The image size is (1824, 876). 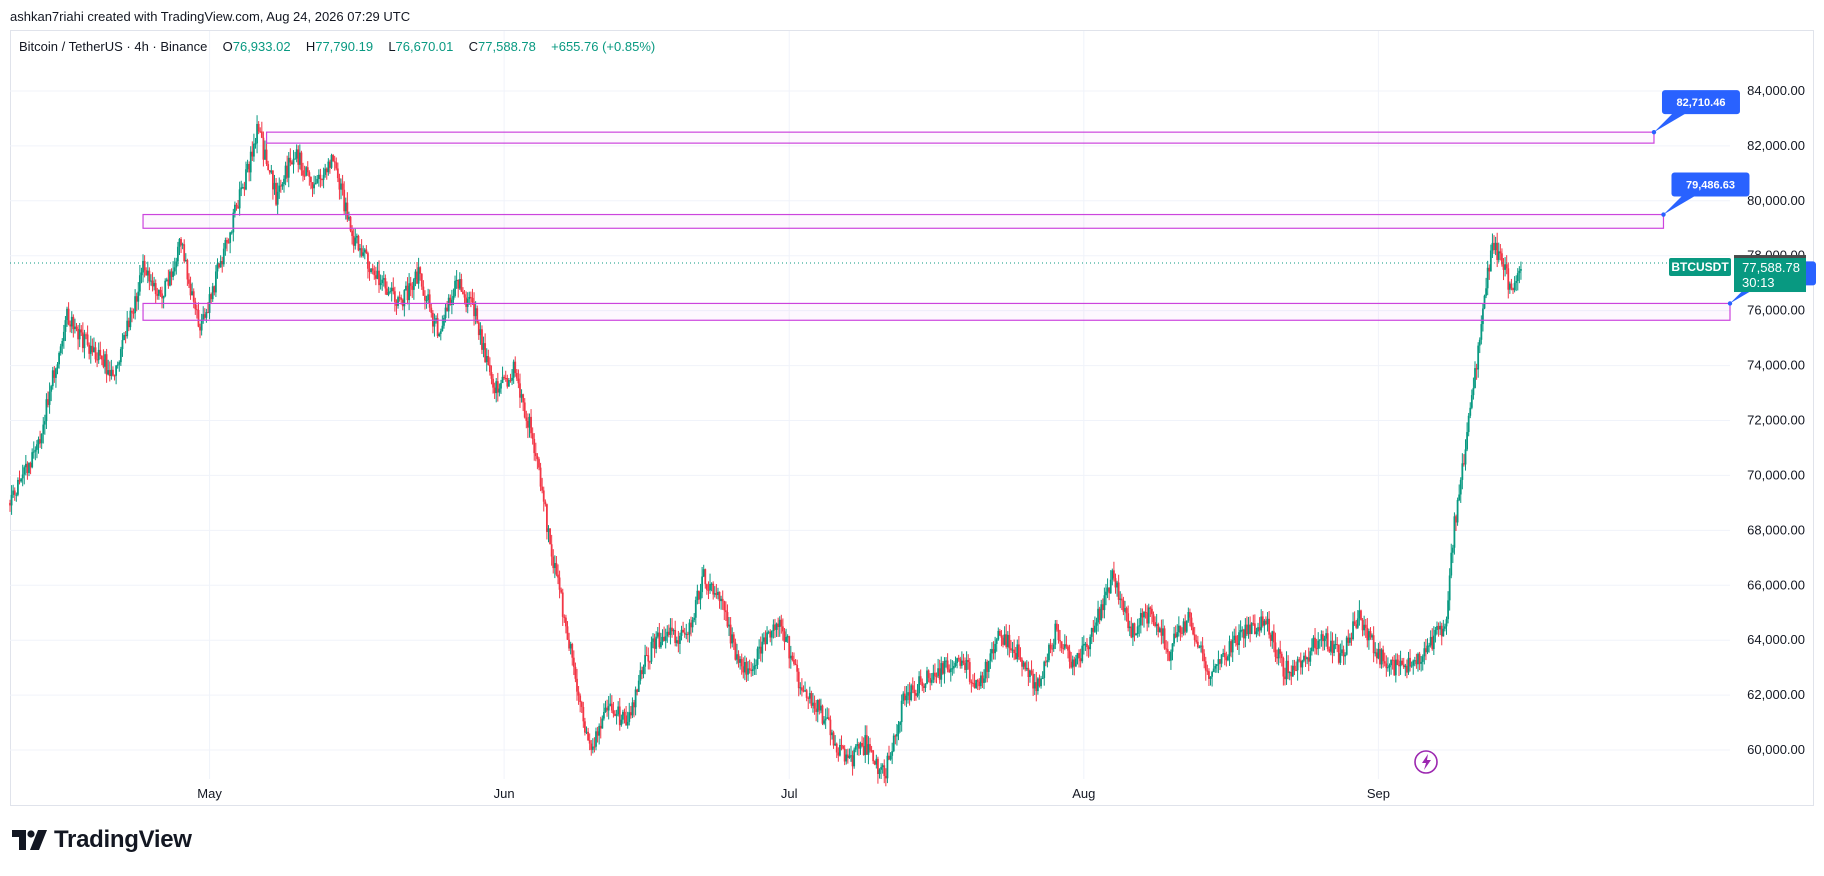 What do you see at coordinates (102, 840) in the screenshot?
I see `tradingview-logo: TradingView` at bounding box center [102, 840].